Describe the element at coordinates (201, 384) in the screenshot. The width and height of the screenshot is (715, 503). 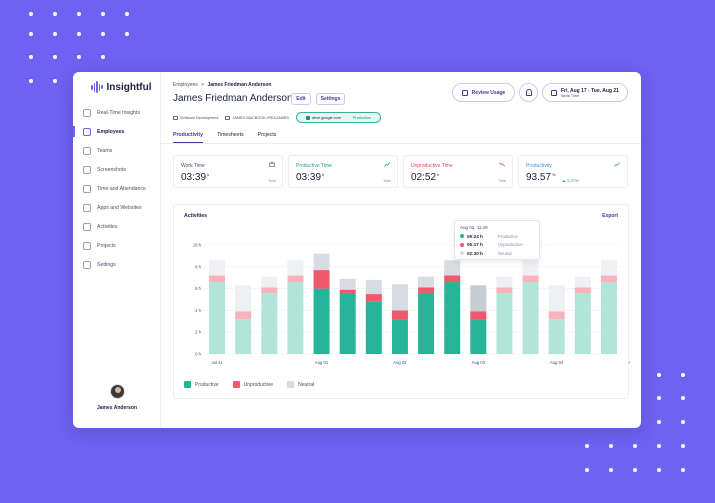
I see `legend-productive: Productive` at that location.